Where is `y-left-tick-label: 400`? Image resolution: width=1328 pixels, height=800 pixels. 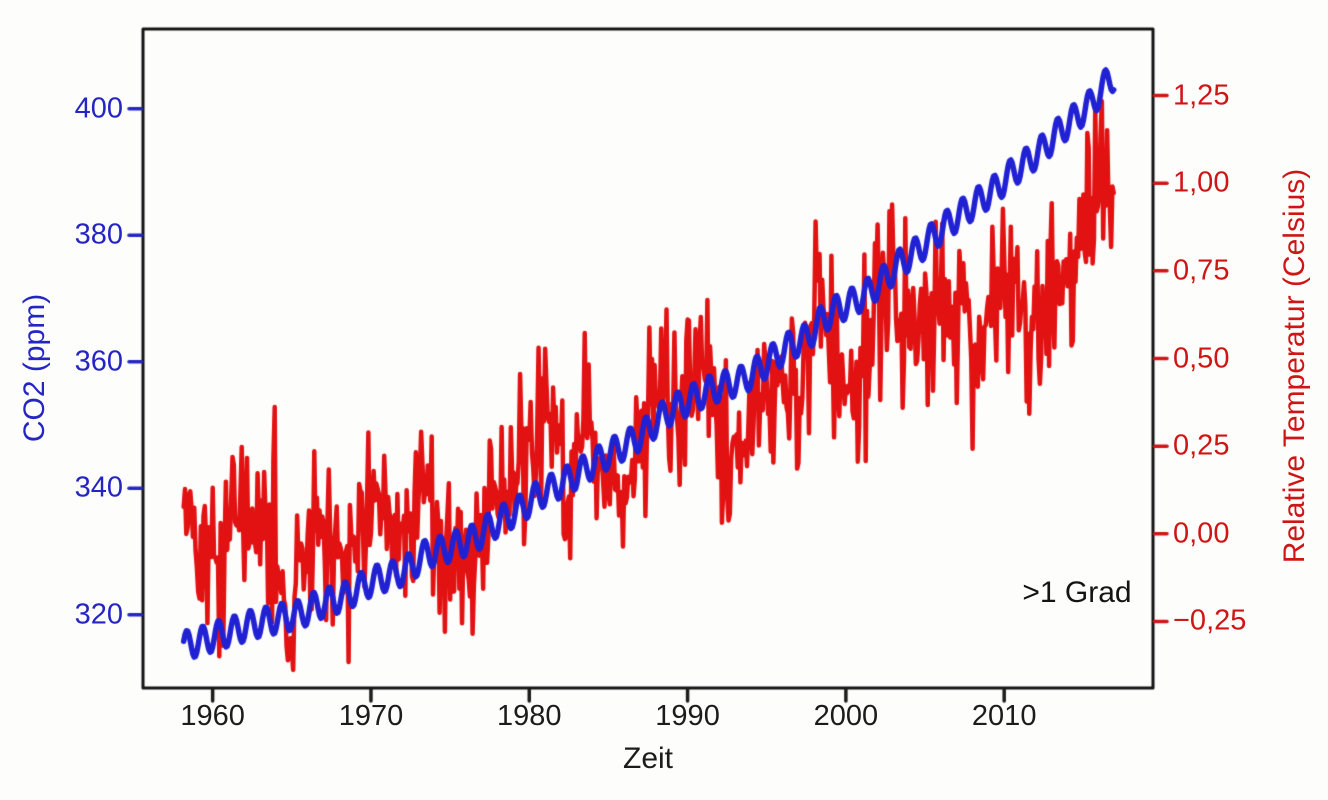
y-left-tick-label: 400 is located at coordinates (98, 108).